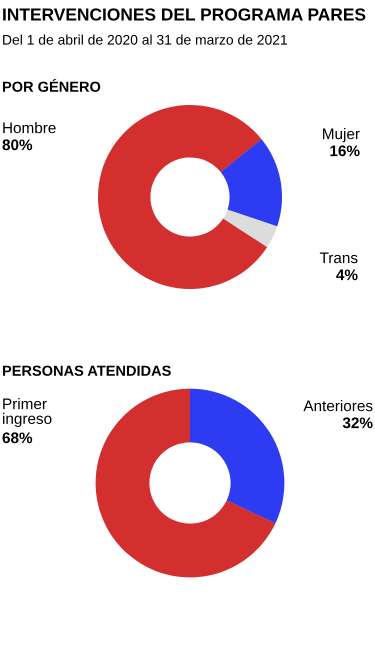 The image size is (375, 655). I want to click on slice-label: Hombre, so click(29, 128).